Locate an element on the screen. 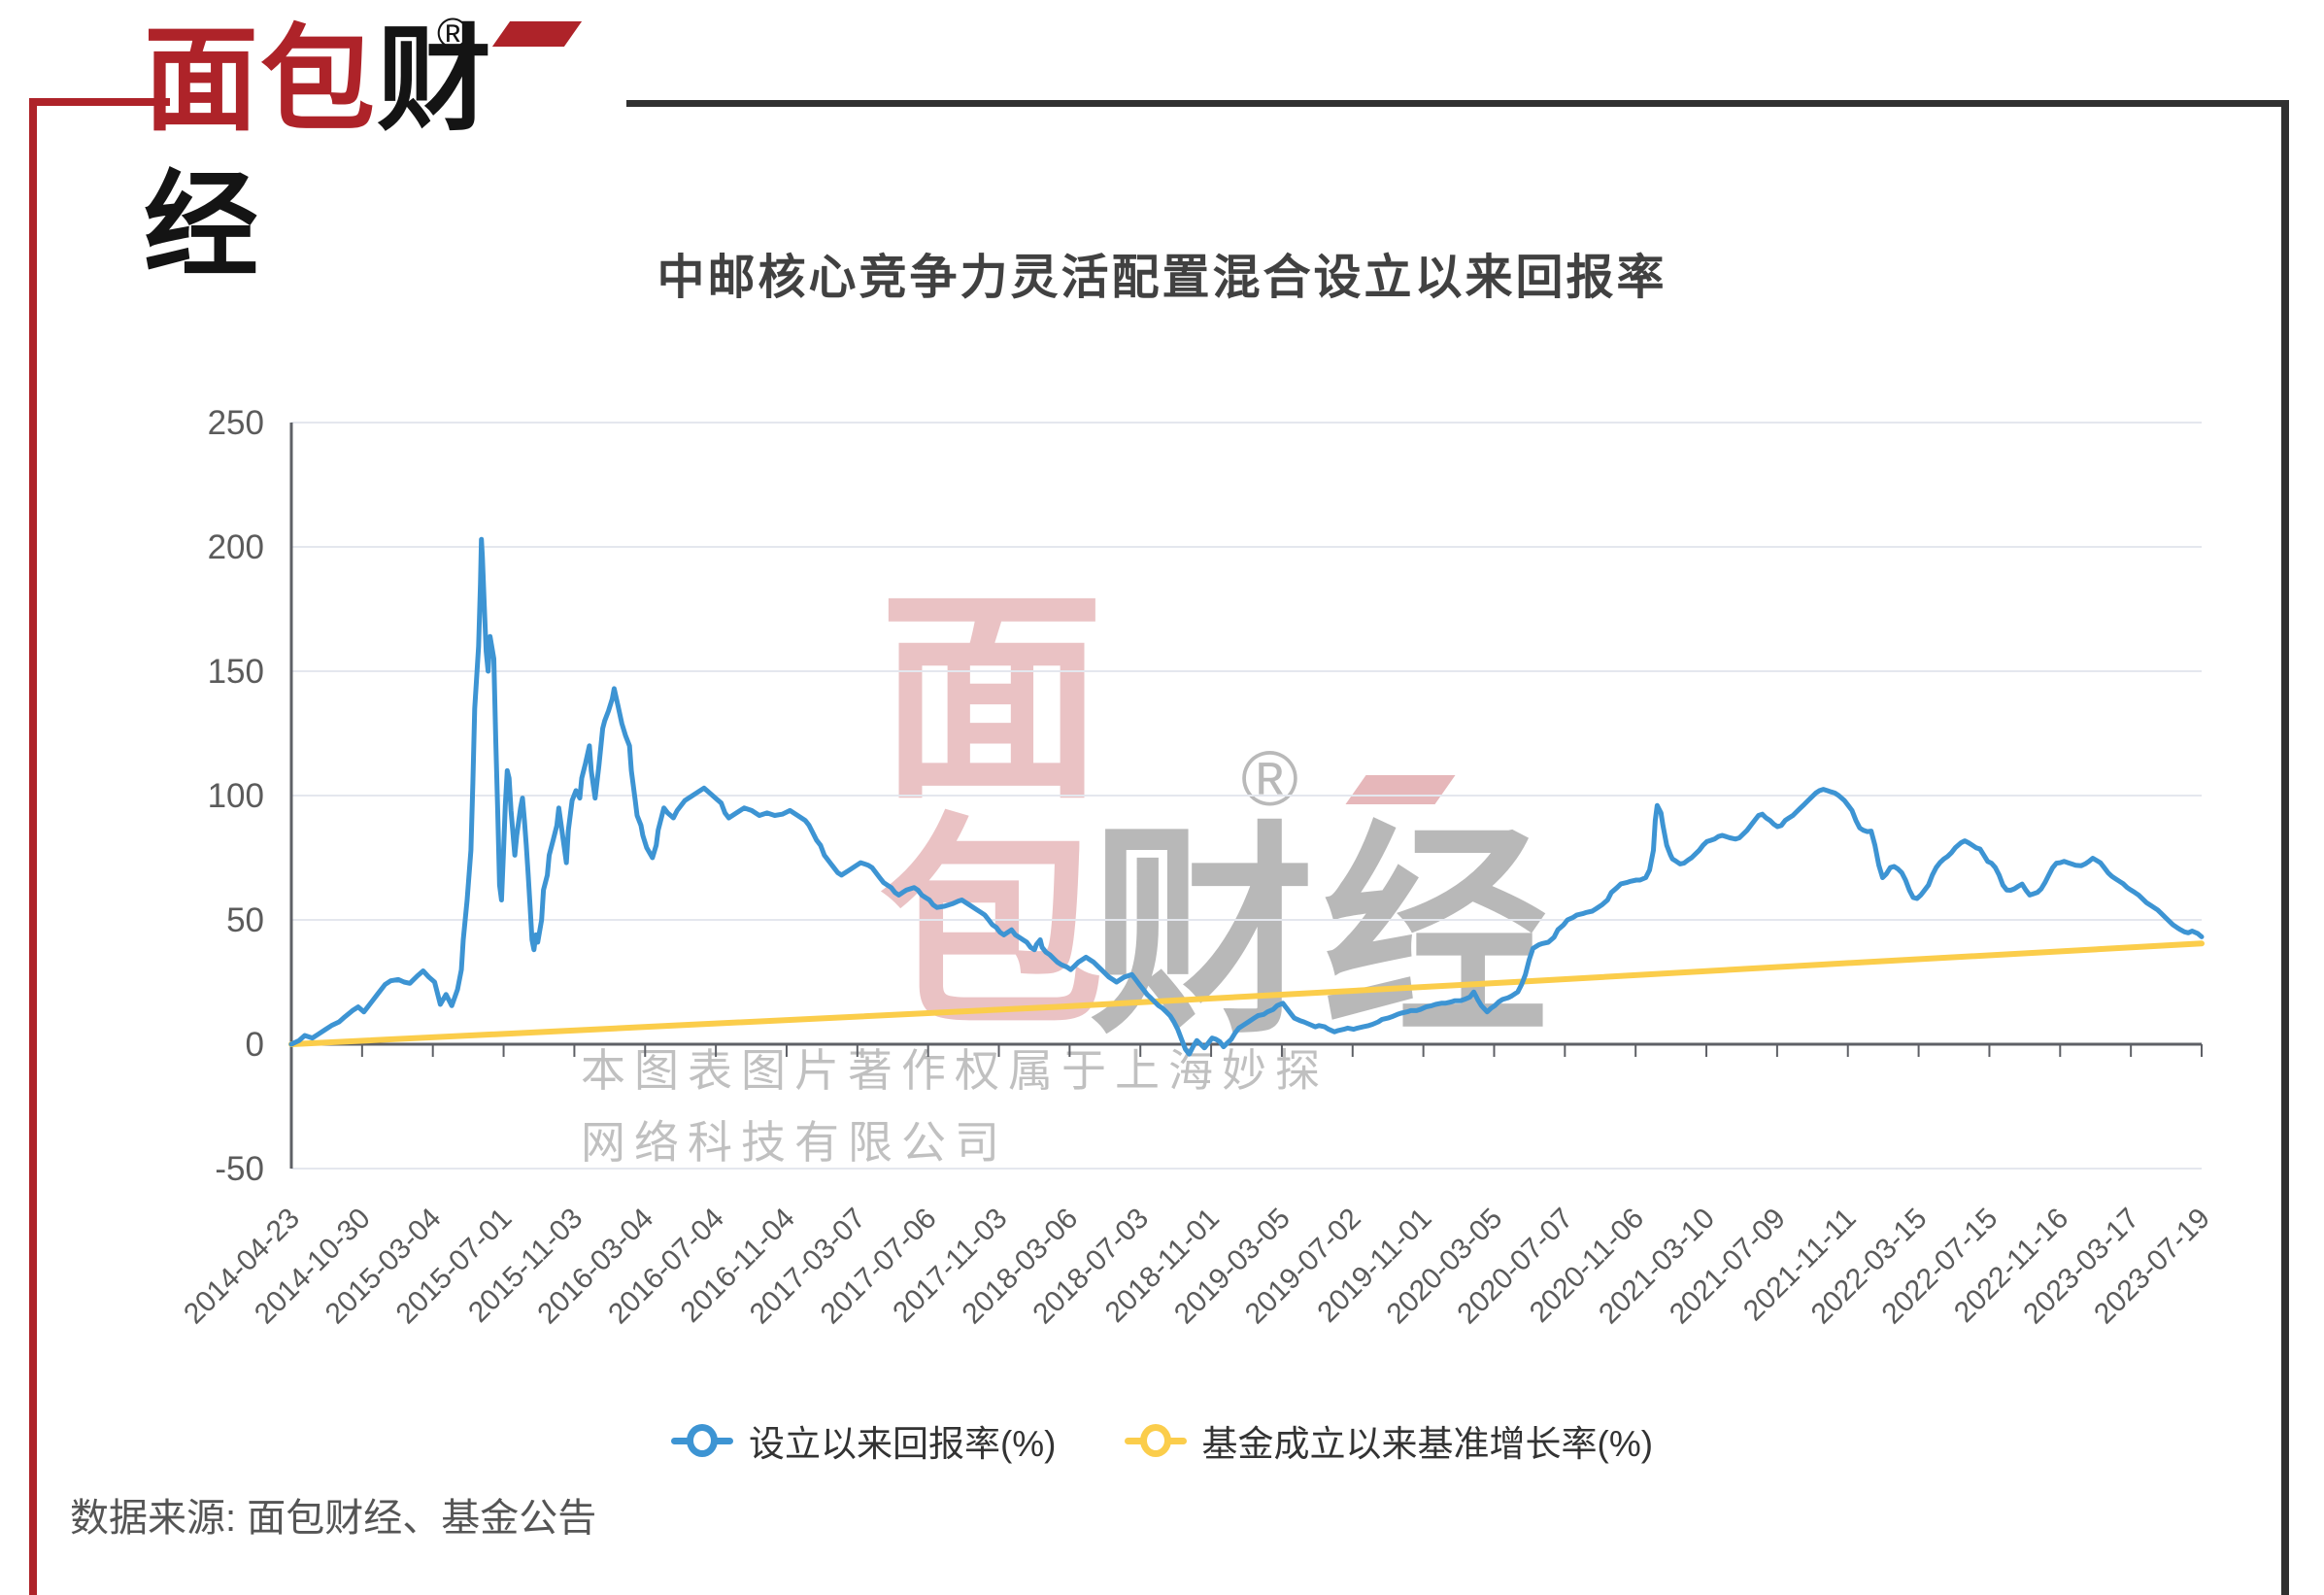 The image size is (2324, 1595). y-tick-label: 50 is located at coordinates (245, 920).